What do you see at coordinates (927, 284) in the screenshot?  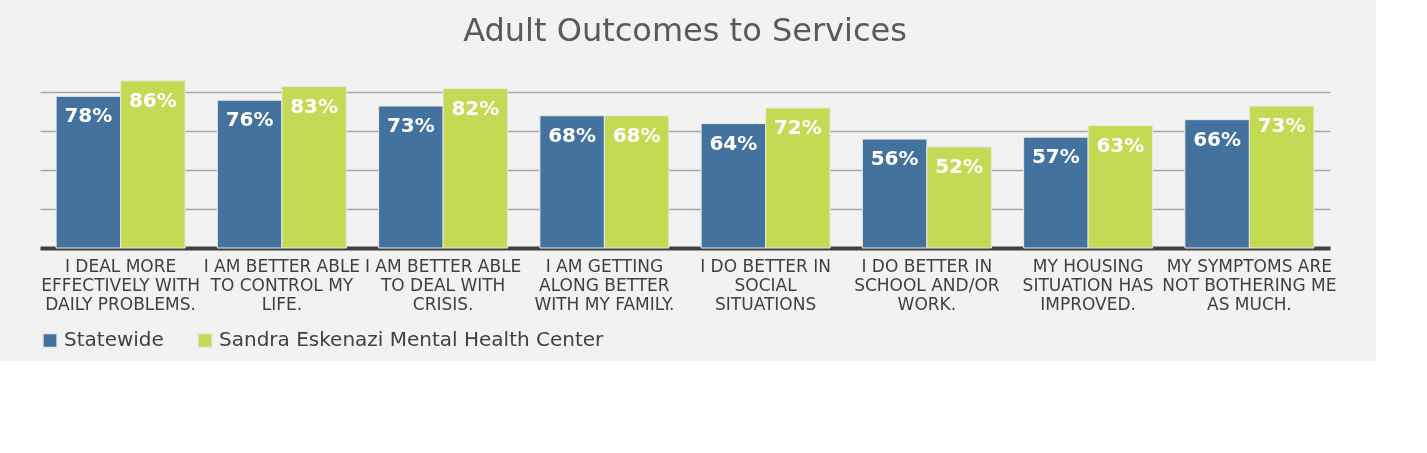 I see `x-tick-label: I DO BETTER IN SCHOOL AND/OR WORK.` at bounding box center [927, 284].